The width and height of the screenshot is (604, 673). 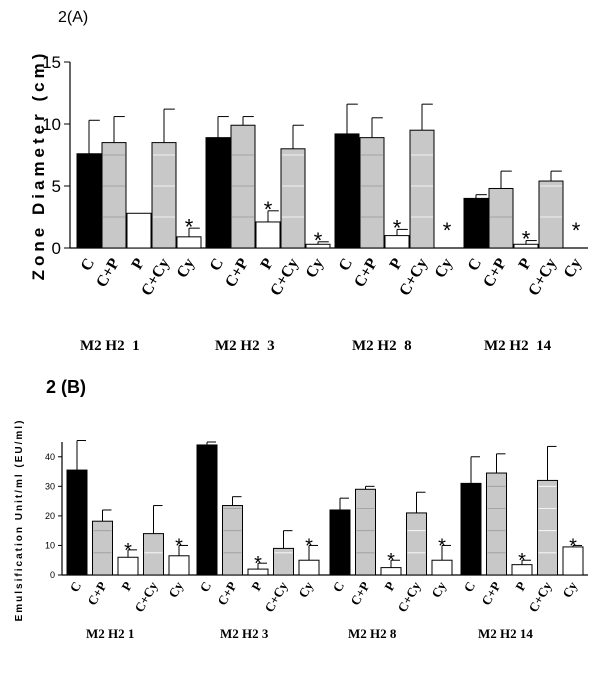 What do you see at coordinates (146, 597) in the screenshot?
I see `category-label-0-3: C+Cy` at bounding box center [146, 597].